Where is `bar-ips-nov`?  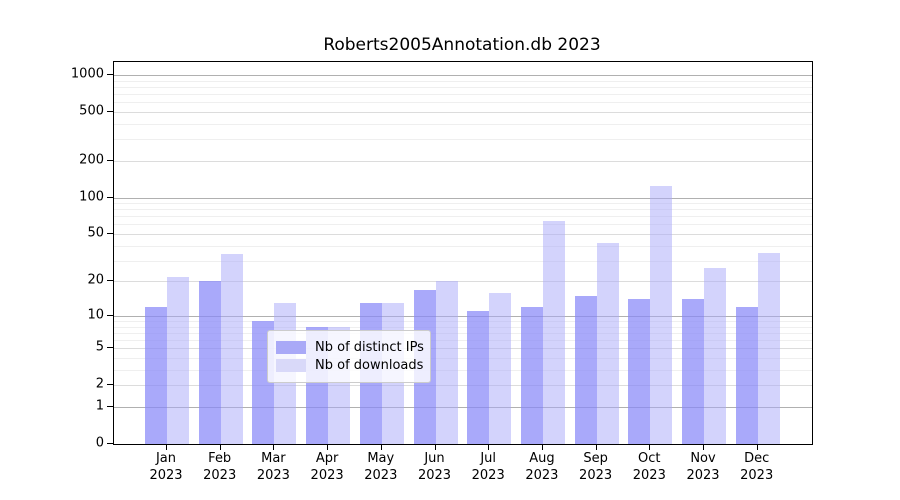 bar-ips-nov is located at coordinates (693, 371).